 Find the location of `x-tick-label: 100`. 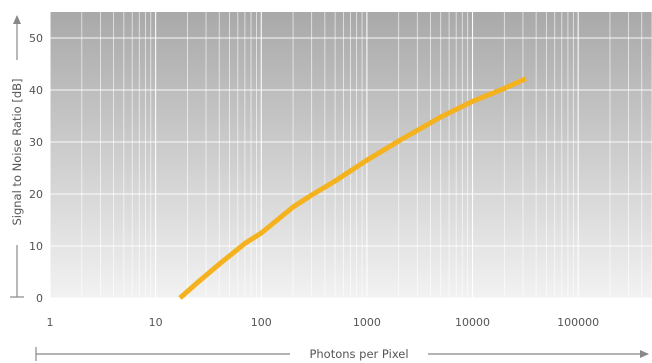

x-tick-label: 100 is located at coordinates (261, 322).